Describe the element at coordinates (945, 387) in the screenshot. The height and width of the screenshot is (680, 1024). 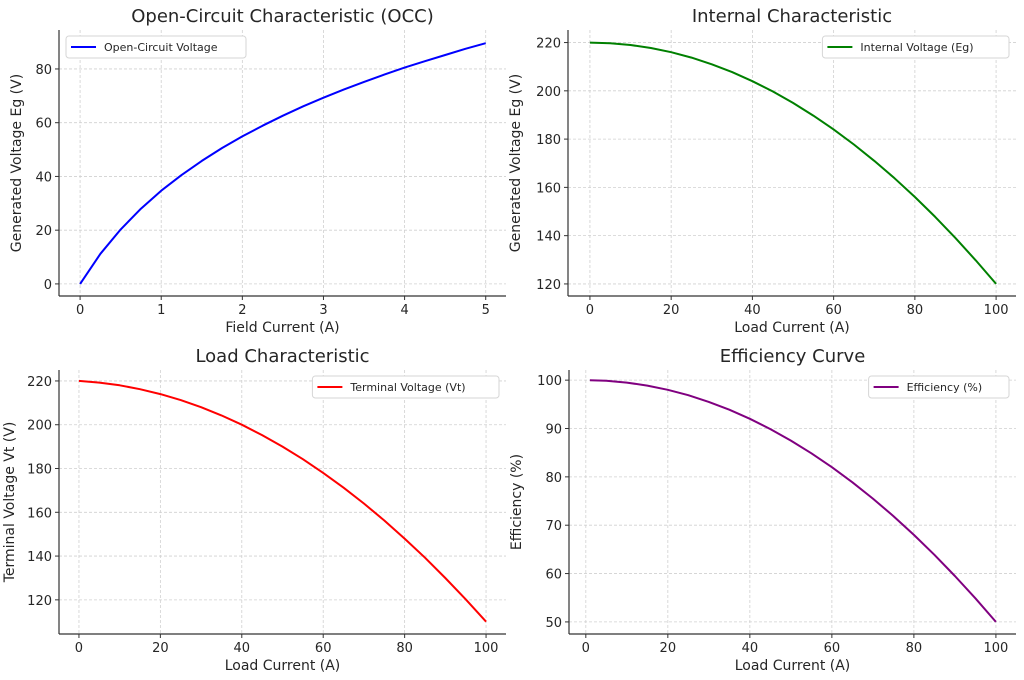
I see `legend-label: Efficiency (%)` at that location.